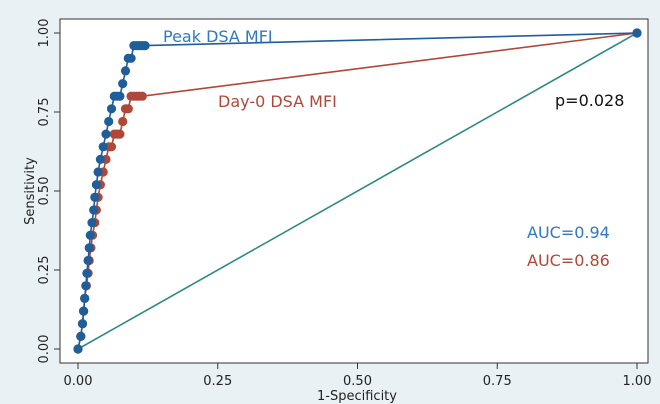 The width and height of the screenshot is (660, 404). I want to click on x-tick-label: 0.50, so click(357, 381).